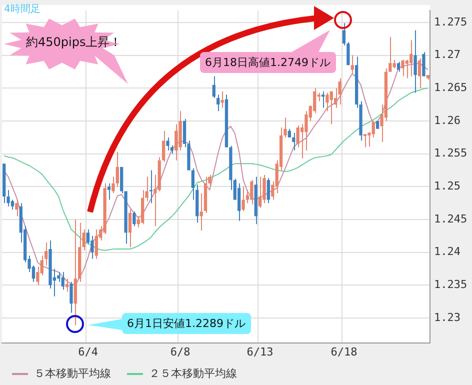 This screenshot has width=472, height=385. I want to click on x-tick-label: 6/4, so click(88, 351).